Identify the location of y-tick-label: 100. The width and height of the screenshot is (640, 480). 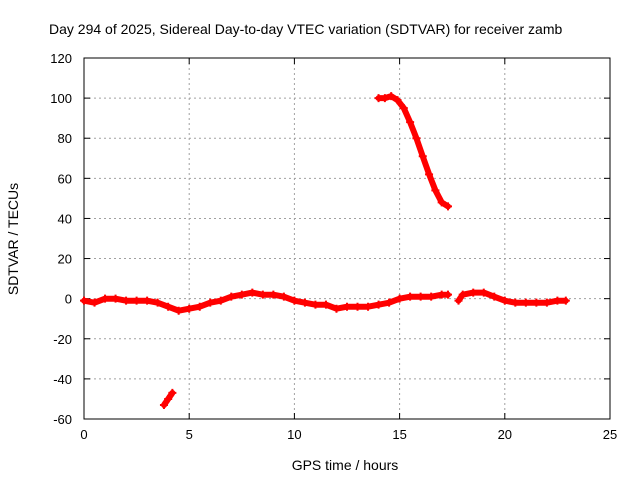
(61, 98).